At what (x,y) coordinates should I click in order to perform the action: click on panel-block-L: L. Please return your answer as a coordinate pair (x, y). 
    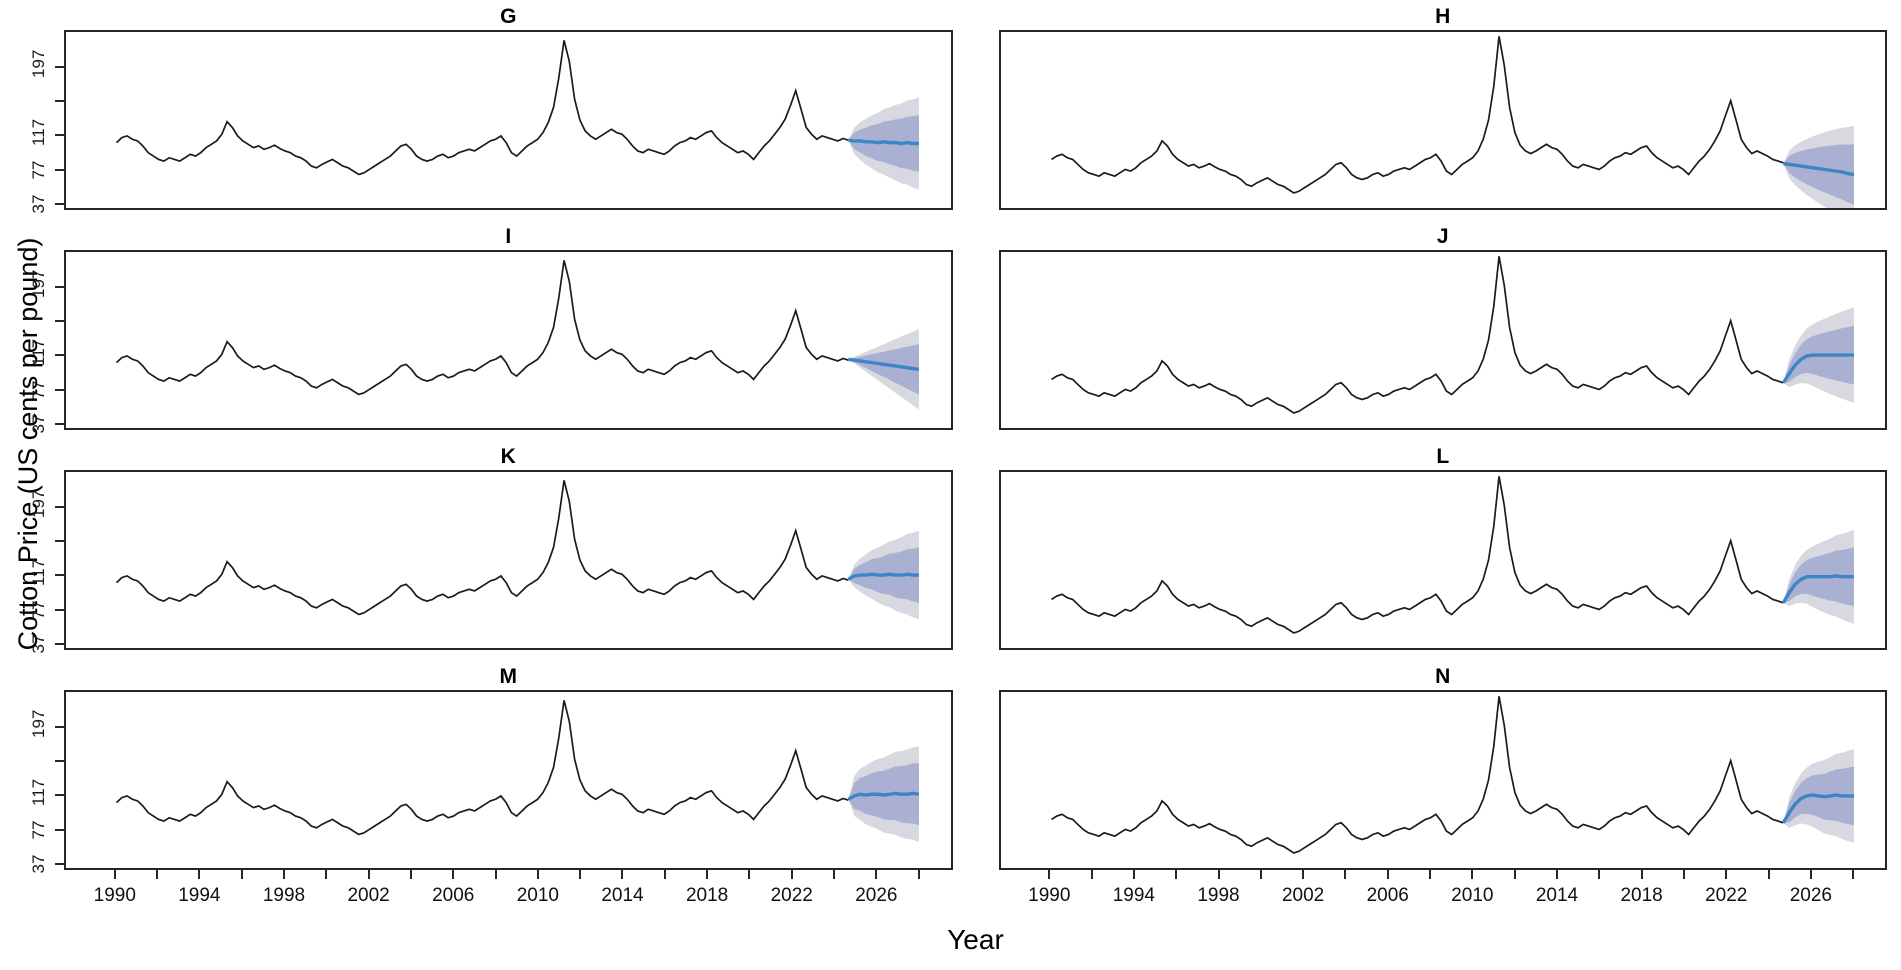
    Looking at the image, I should click on (1442, 548).